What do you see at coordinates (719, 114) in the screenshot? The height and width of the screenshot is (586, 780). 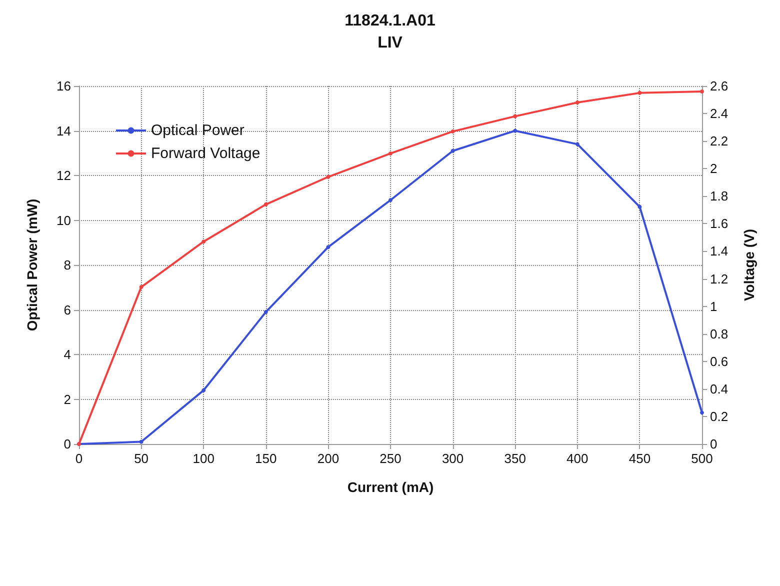 I see `y2-tick-label: 2.4` at bounding box center [719, 114].